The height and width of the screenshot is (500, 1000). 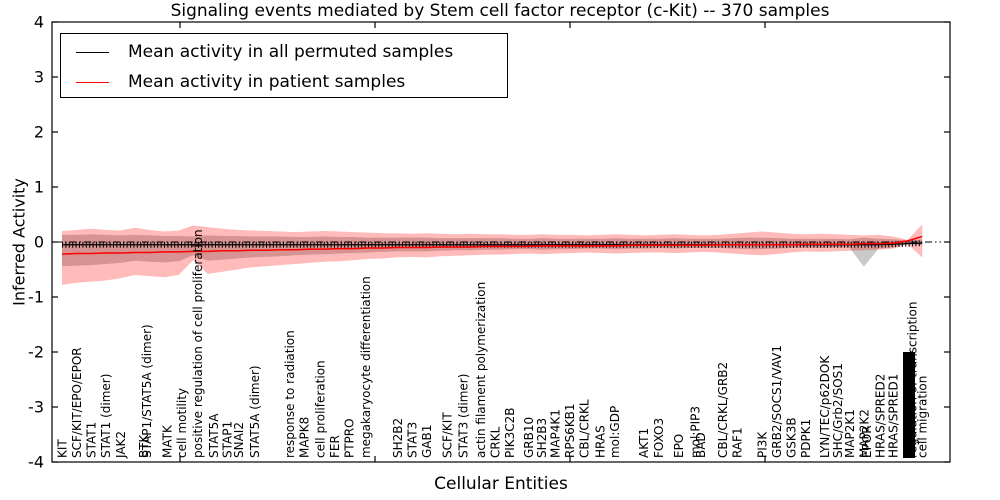 I want to click on entity-label: RAF1, so click(x=738, y=442).